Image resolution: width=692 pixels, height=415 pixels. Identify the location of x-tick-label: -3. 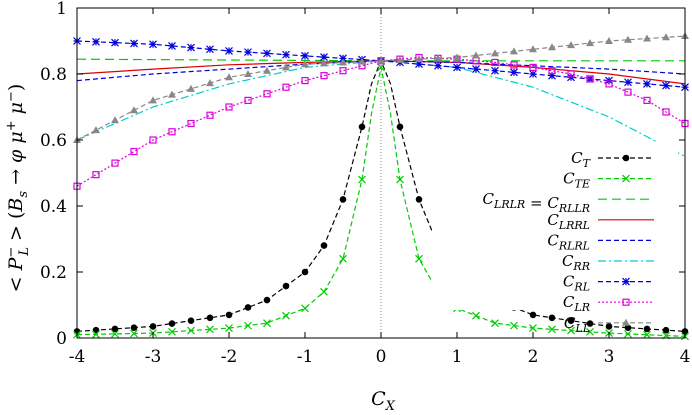
(153, 357).